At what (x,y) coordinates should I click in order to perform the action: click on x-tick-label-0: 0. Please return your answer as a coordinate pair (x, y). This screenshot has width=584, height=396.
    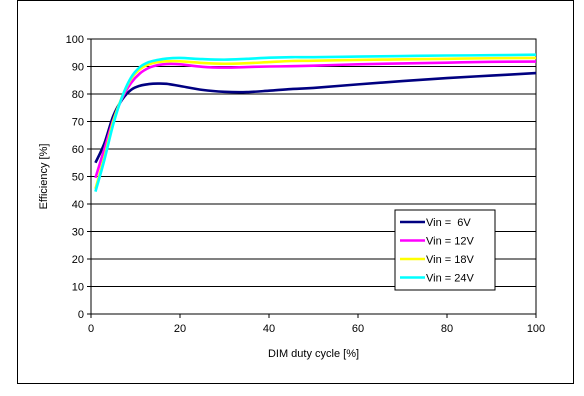
    Looking at the image, I should click on (91, 329).